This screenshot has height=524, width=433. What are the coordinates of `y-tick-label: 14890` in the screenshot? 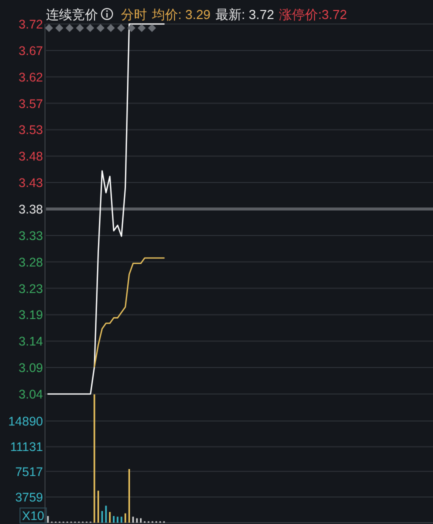 It's located at (26, 421).